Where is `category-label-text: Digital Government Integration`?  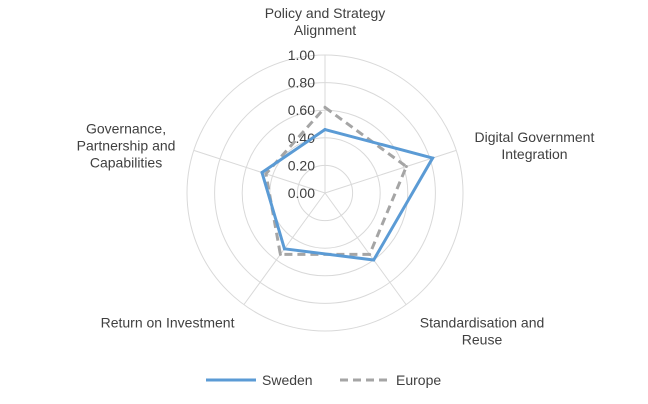 category-label-text: Digital Government Integration is located at coordinates (535, 145).